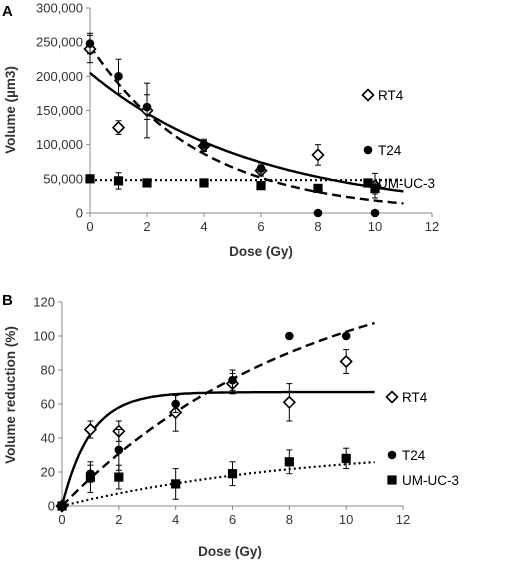 The image size is (510, 562). What do you see at coordinates (146, 226) in the screenshot?
I see `panel-a-x-tick-label: 2` at bounding box center [146, 226].